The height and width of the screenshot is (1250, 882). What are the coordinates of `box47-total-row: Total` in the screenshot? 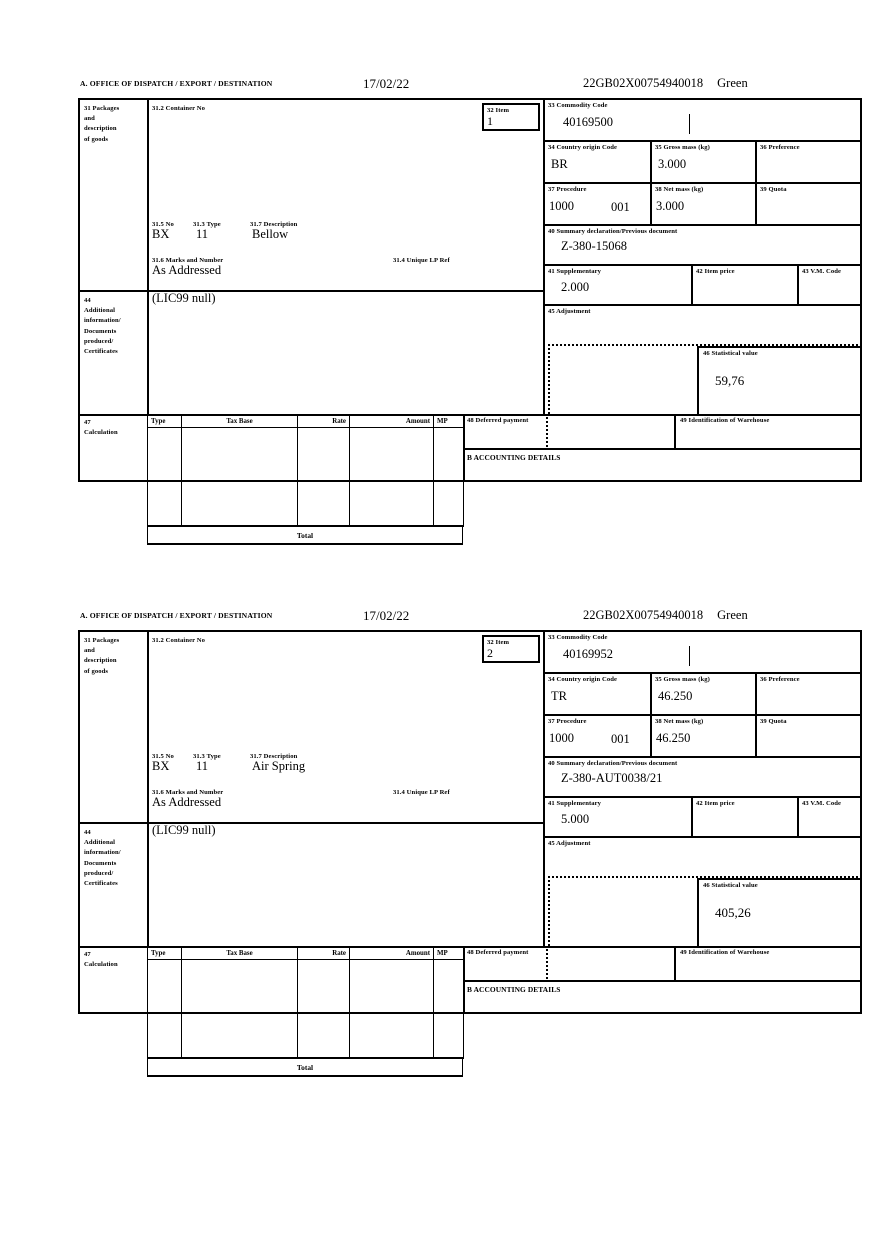 It's located at (305, 1068).